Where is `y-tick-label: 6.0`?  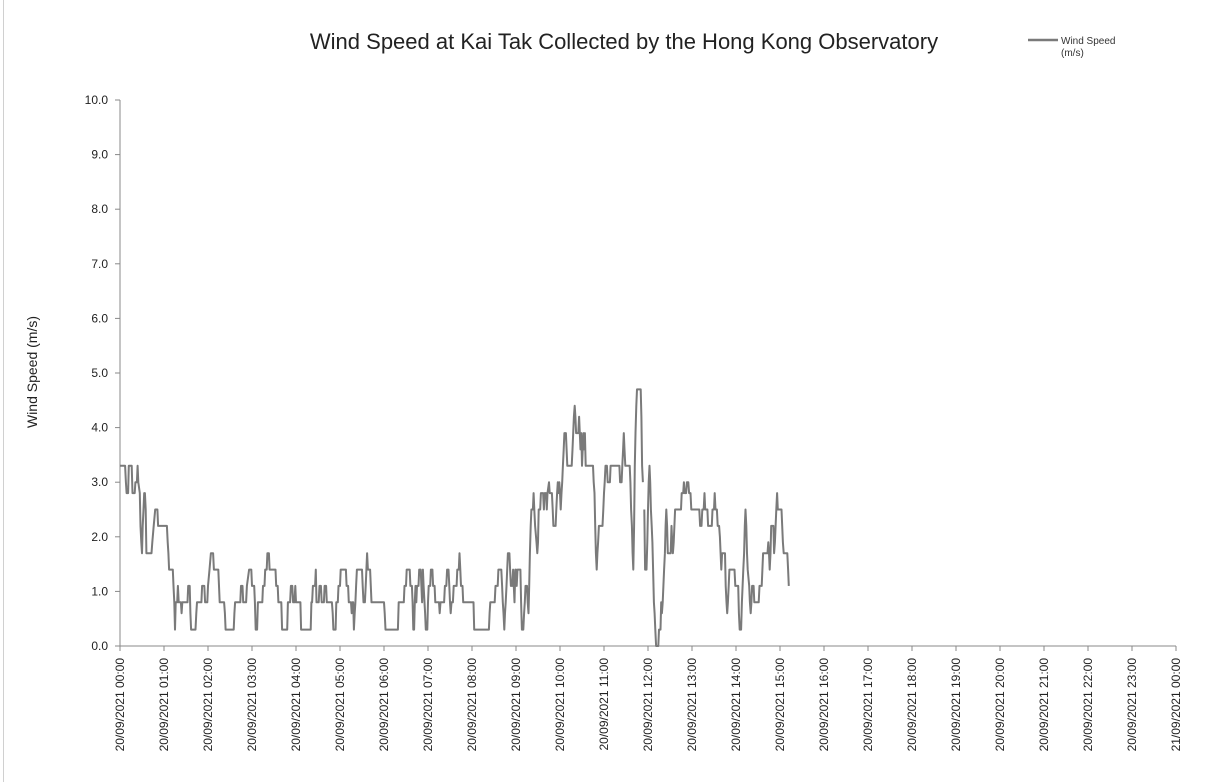
y-tick-label: 6.0 is located at coordinates (99, 318).